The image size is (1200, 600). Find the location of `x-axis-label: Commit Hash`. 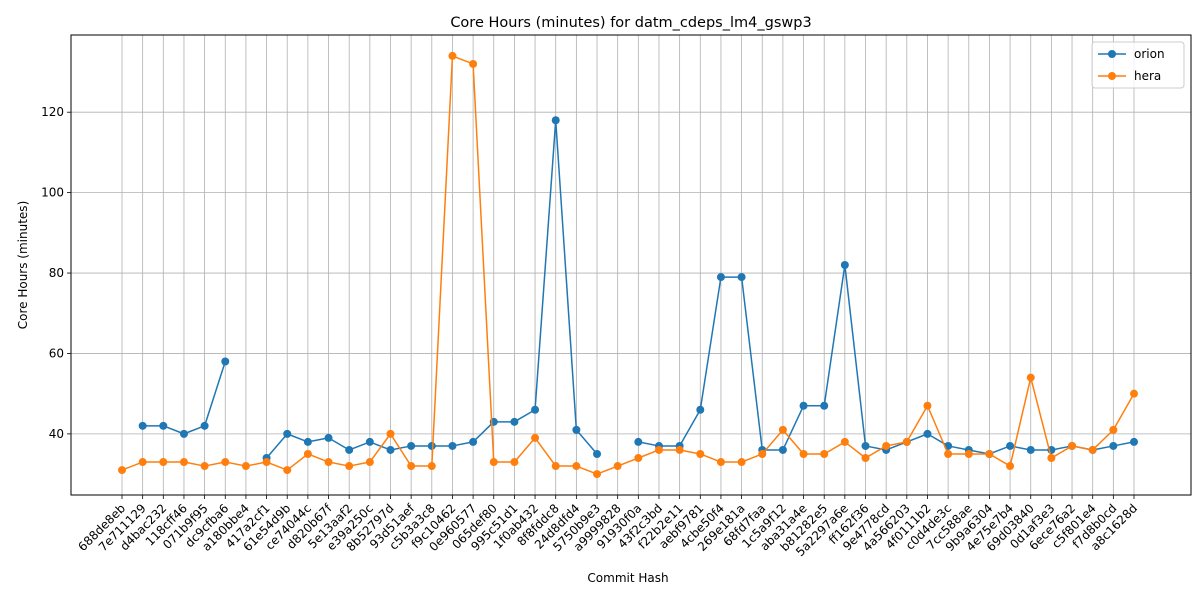

x-axis-label: Commit Hash is located at coordinates (627, 578).